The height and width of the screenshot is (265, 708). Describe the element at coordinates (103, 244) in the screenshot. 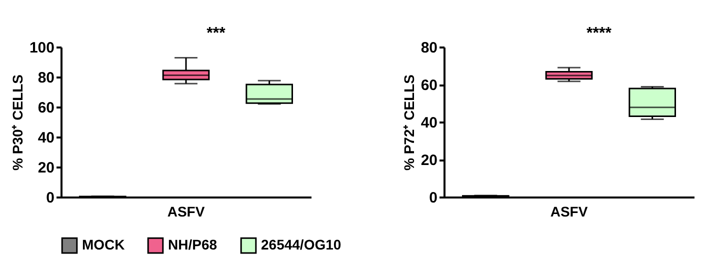

I see `legend-label: MOCK` at that location.